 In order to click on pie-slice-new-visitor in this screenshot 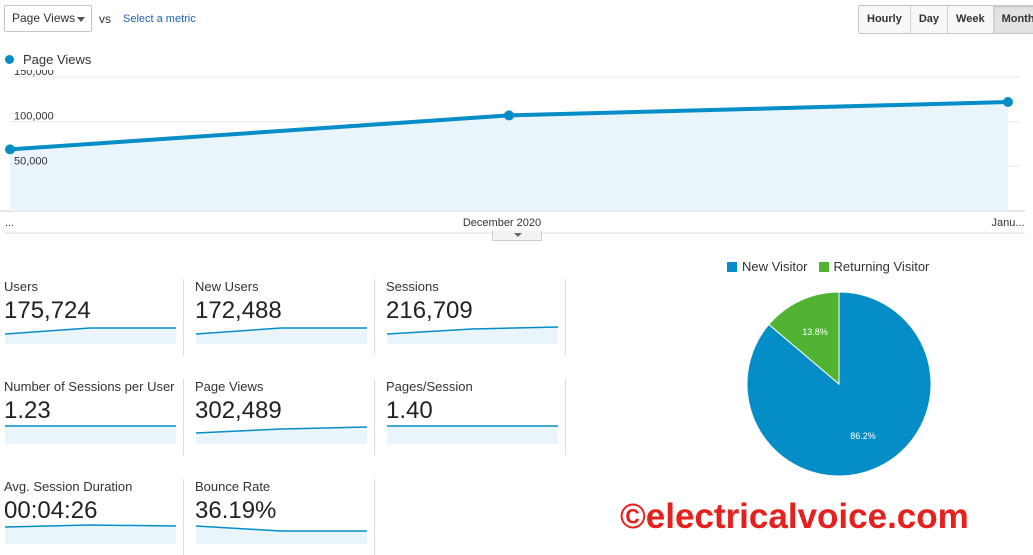, I will do `click(839, 384)`.